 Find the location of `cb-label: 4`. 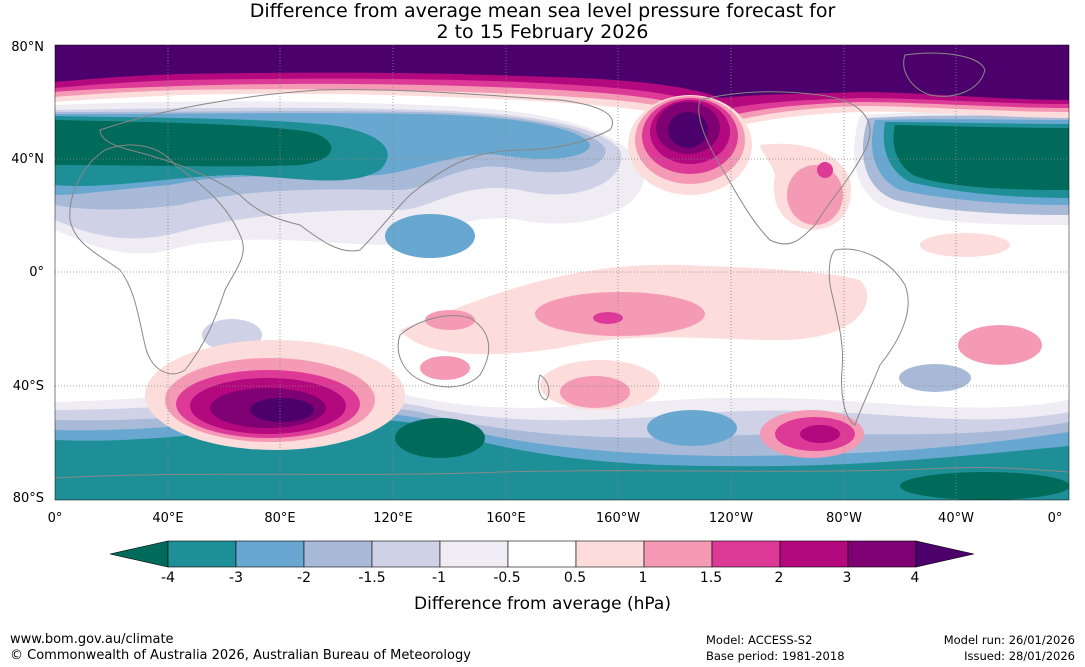

cb-label: 4 is located at coordinates (915, 578).